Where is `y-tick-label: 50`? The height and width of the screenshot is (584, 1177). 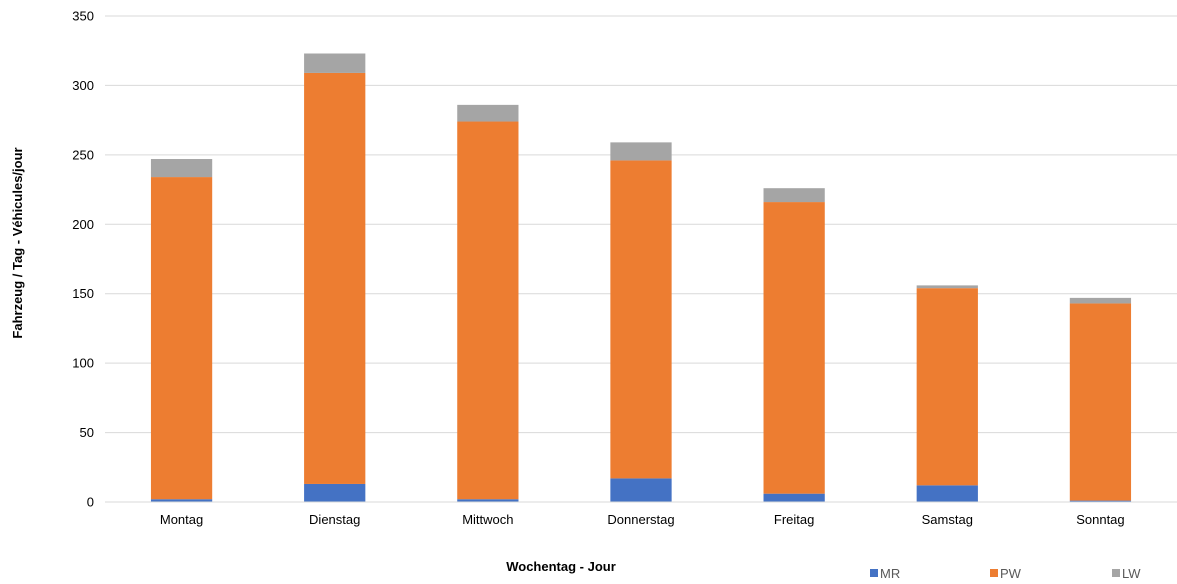
y-tick-label: 50 is located at coordinates (87, 432).